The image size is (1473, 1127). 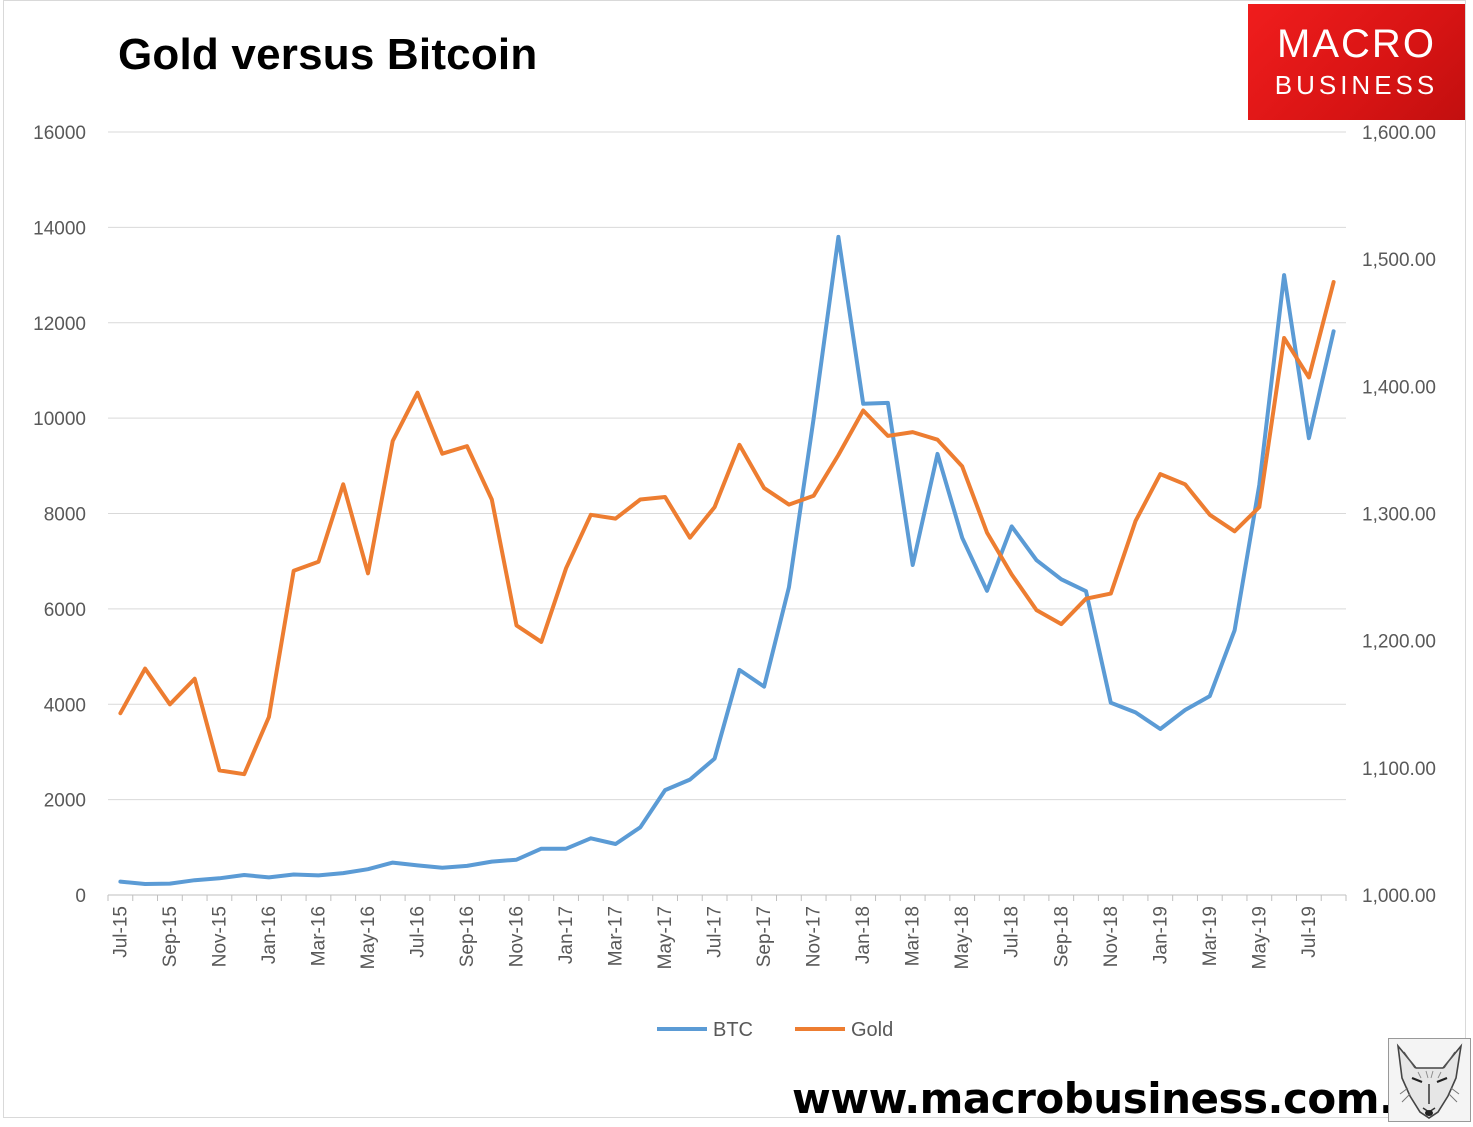 I want to click on x-tick-label: Jan-17, so click(x=566, y=935).